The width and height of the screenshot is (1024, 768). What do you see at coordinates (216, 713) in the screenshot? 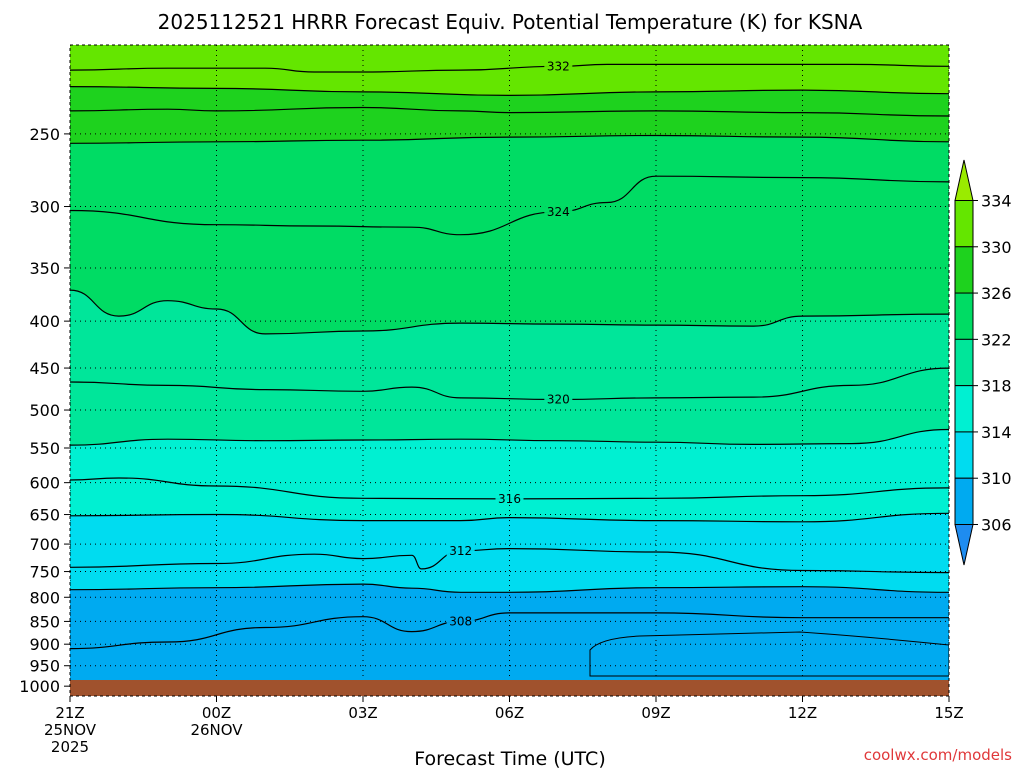
I see `x-tick-label: 00Z` at bounding box center [216, 713].